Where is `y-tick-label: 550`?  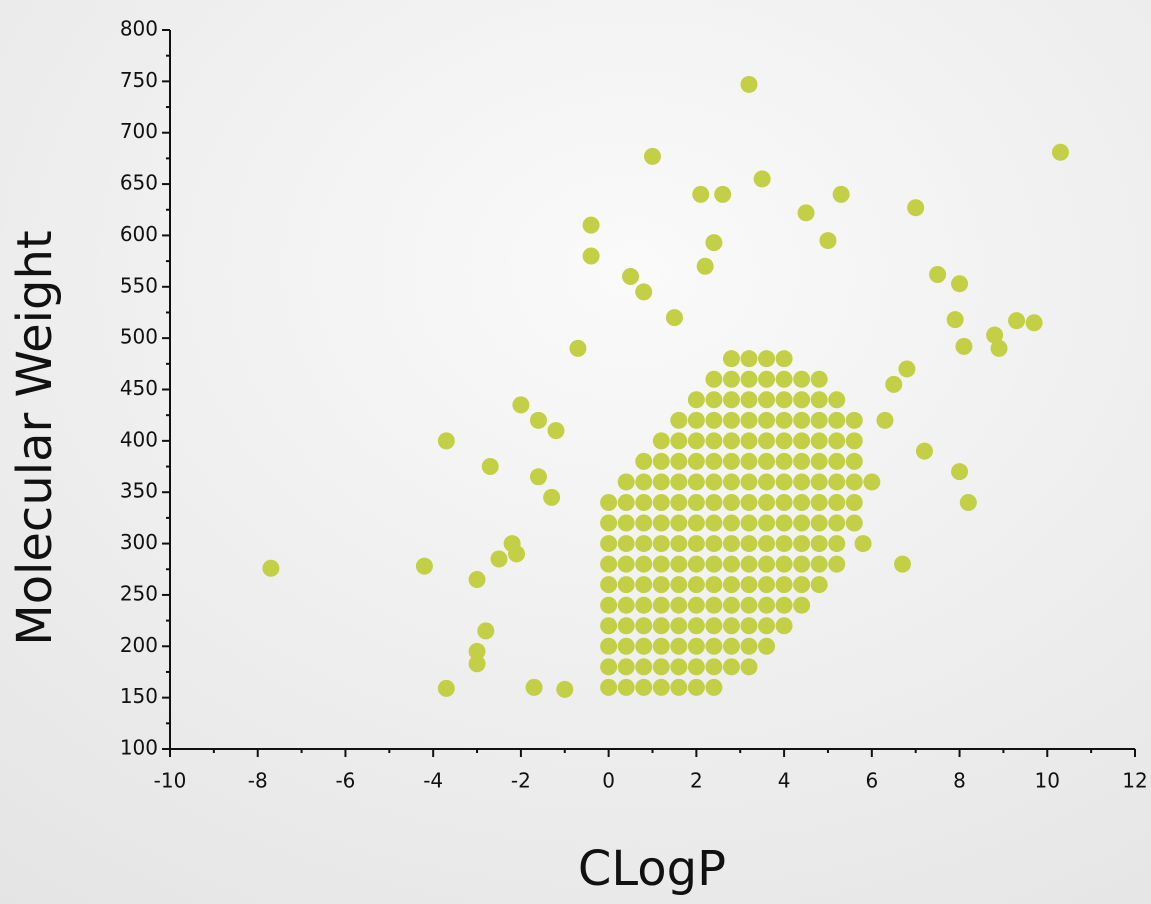
y-tick-label: 550 is located at coordinates (139, 285).